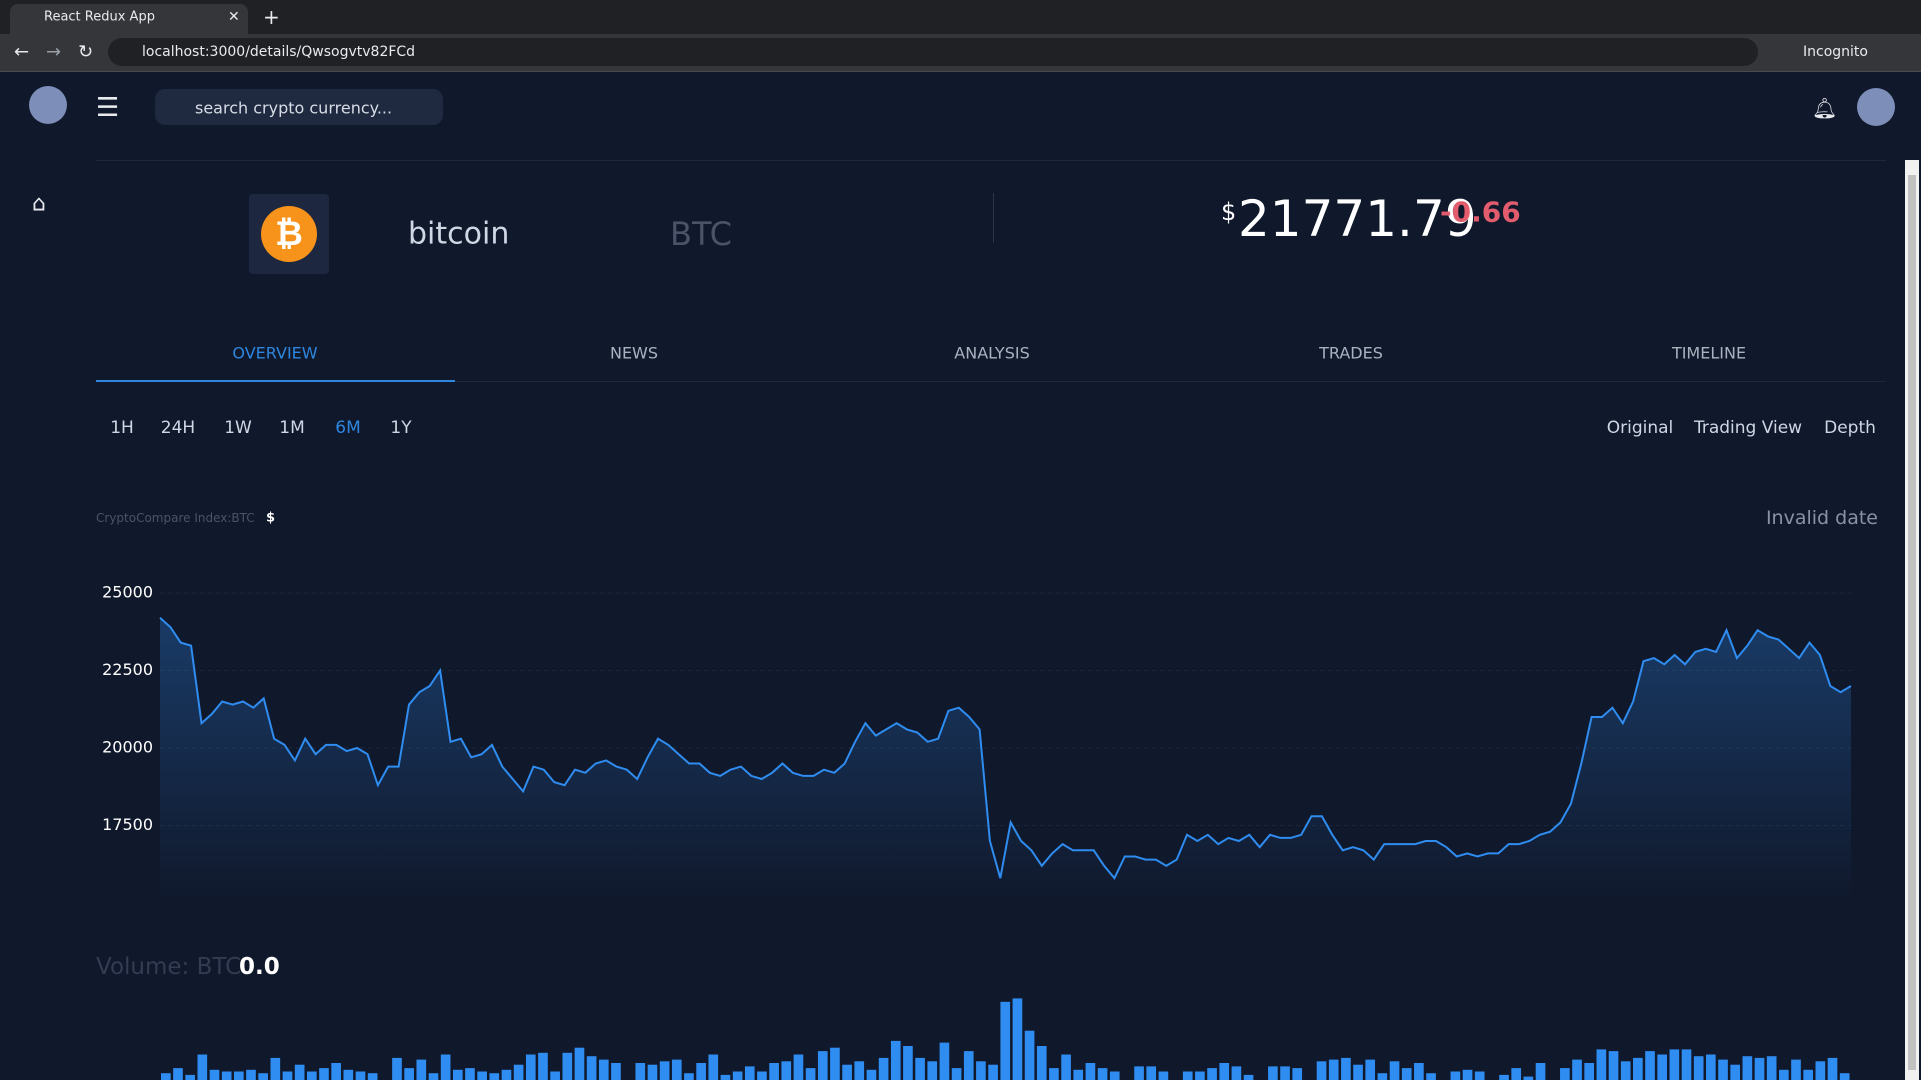 The image size is (1921, 1080). Describe the element at coordinates (234, 17) in the screenshot. I see `tab-close: ✕` at that location.